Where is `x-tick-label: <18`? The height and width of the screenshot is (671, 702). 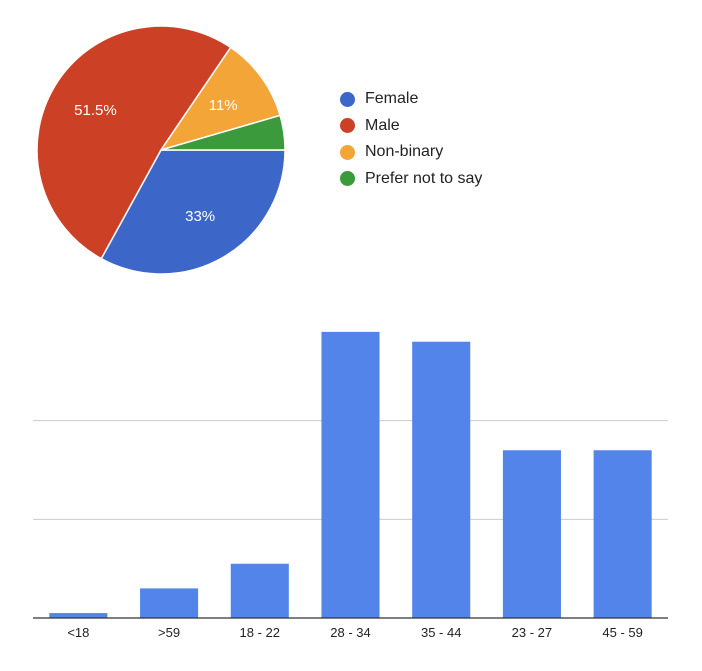 x-tick-label: <18 is located at coordinates (78, 632).